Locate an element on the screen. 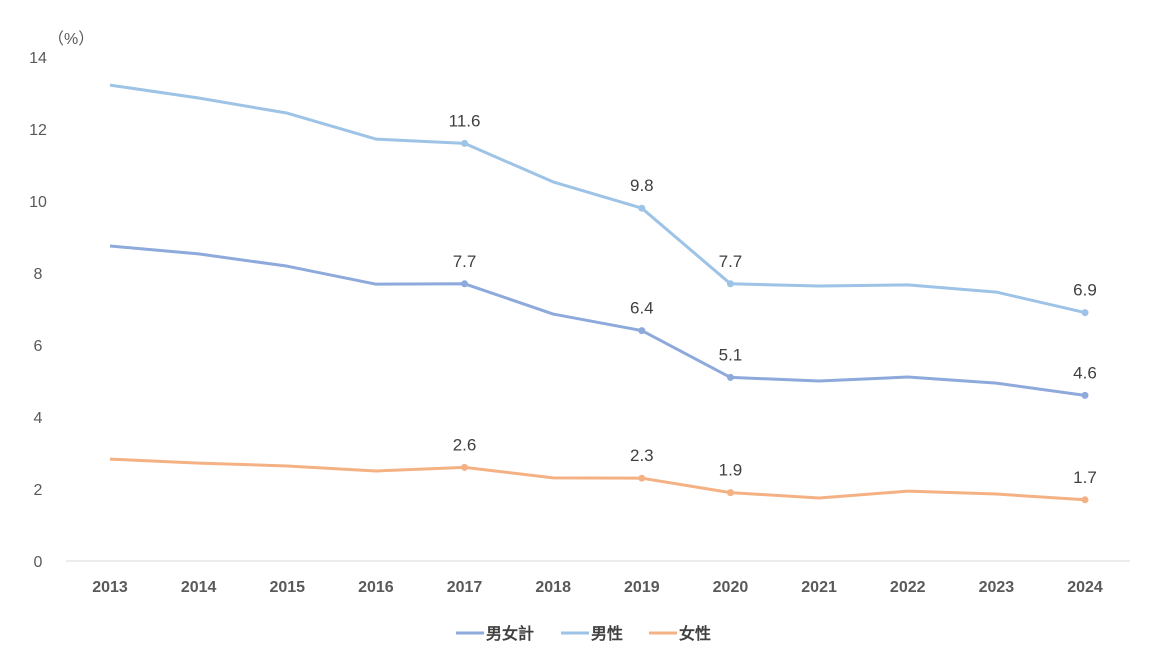 The height and width of the screenshot is (664, 1152). x-tick-label: 2024 is located at coordinates (1085, 587).